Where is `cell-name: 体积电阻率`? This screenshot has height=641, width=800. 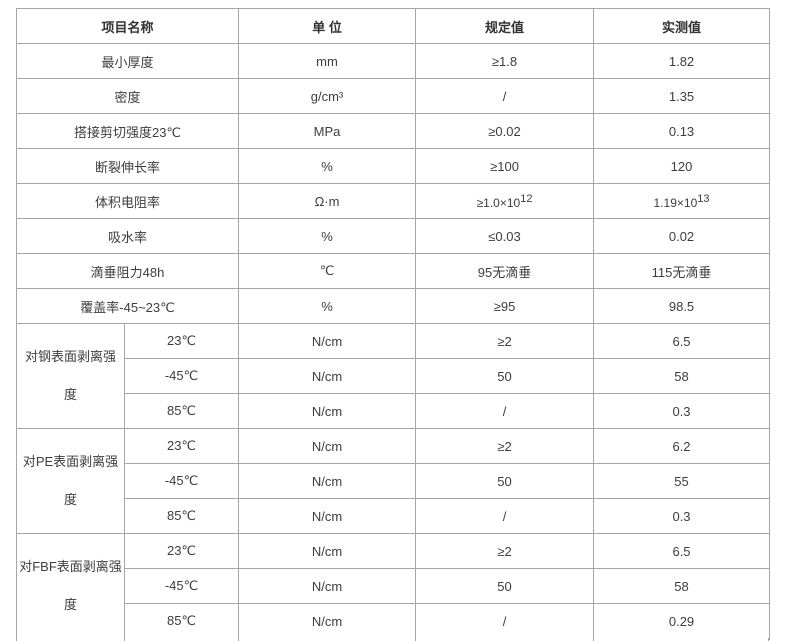
cell-name: 体积电阻率 is located at coordinates (127, 201).